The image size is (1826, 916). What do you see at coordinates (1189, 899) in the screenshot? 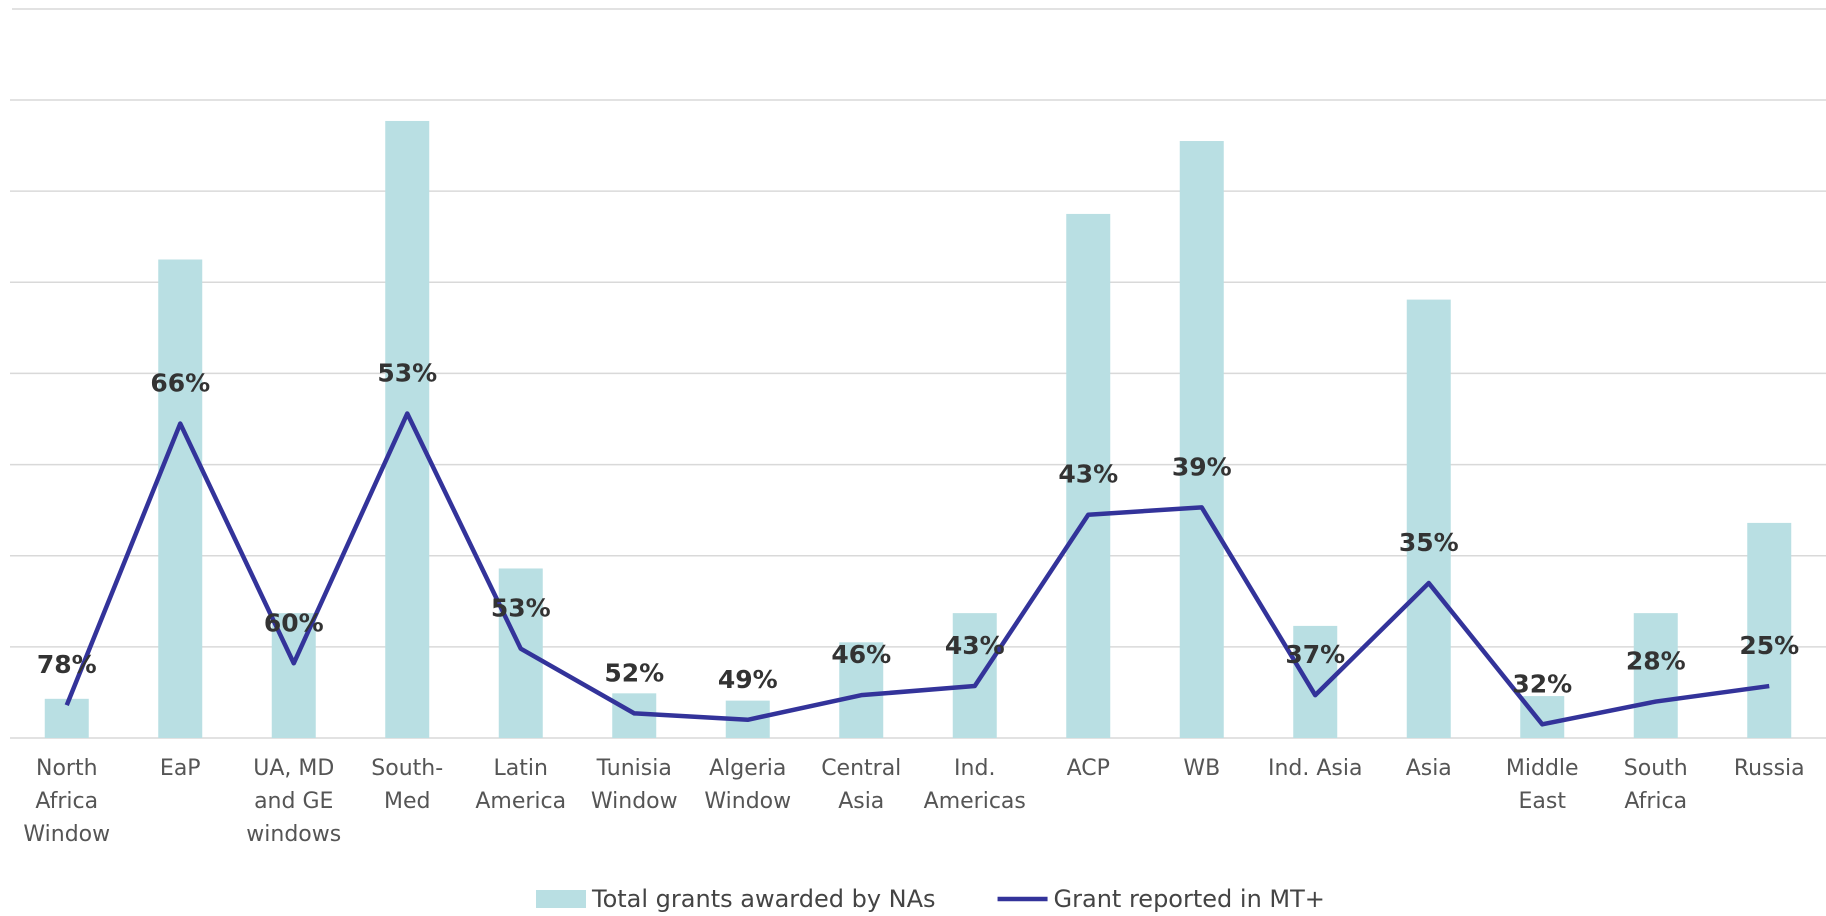
I see `legend-label: Grant reported in MT+` at bounding box center [1189, 899].